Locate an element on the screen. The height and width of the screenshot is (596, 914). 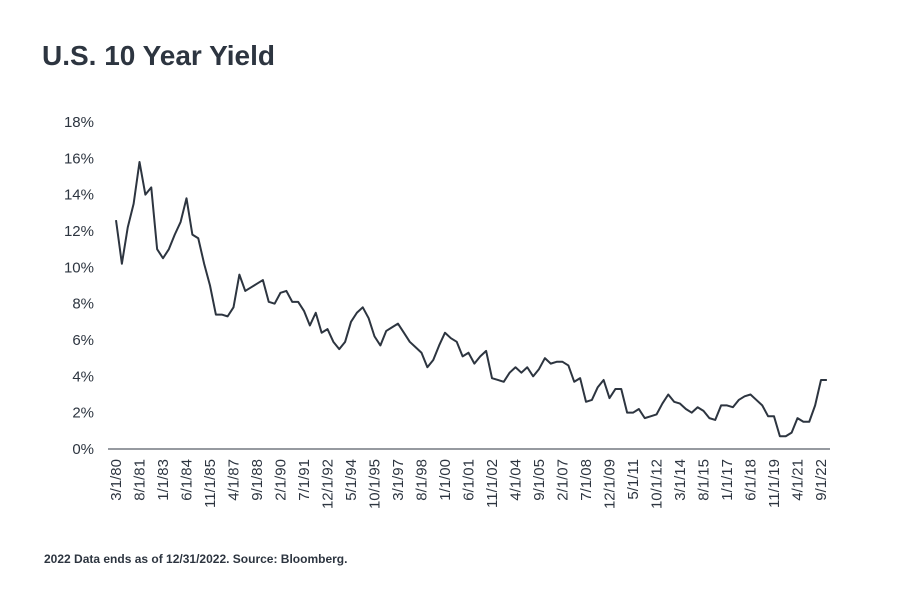
x-tick-label: 8/1/81 is located at coordinates (140, 480).